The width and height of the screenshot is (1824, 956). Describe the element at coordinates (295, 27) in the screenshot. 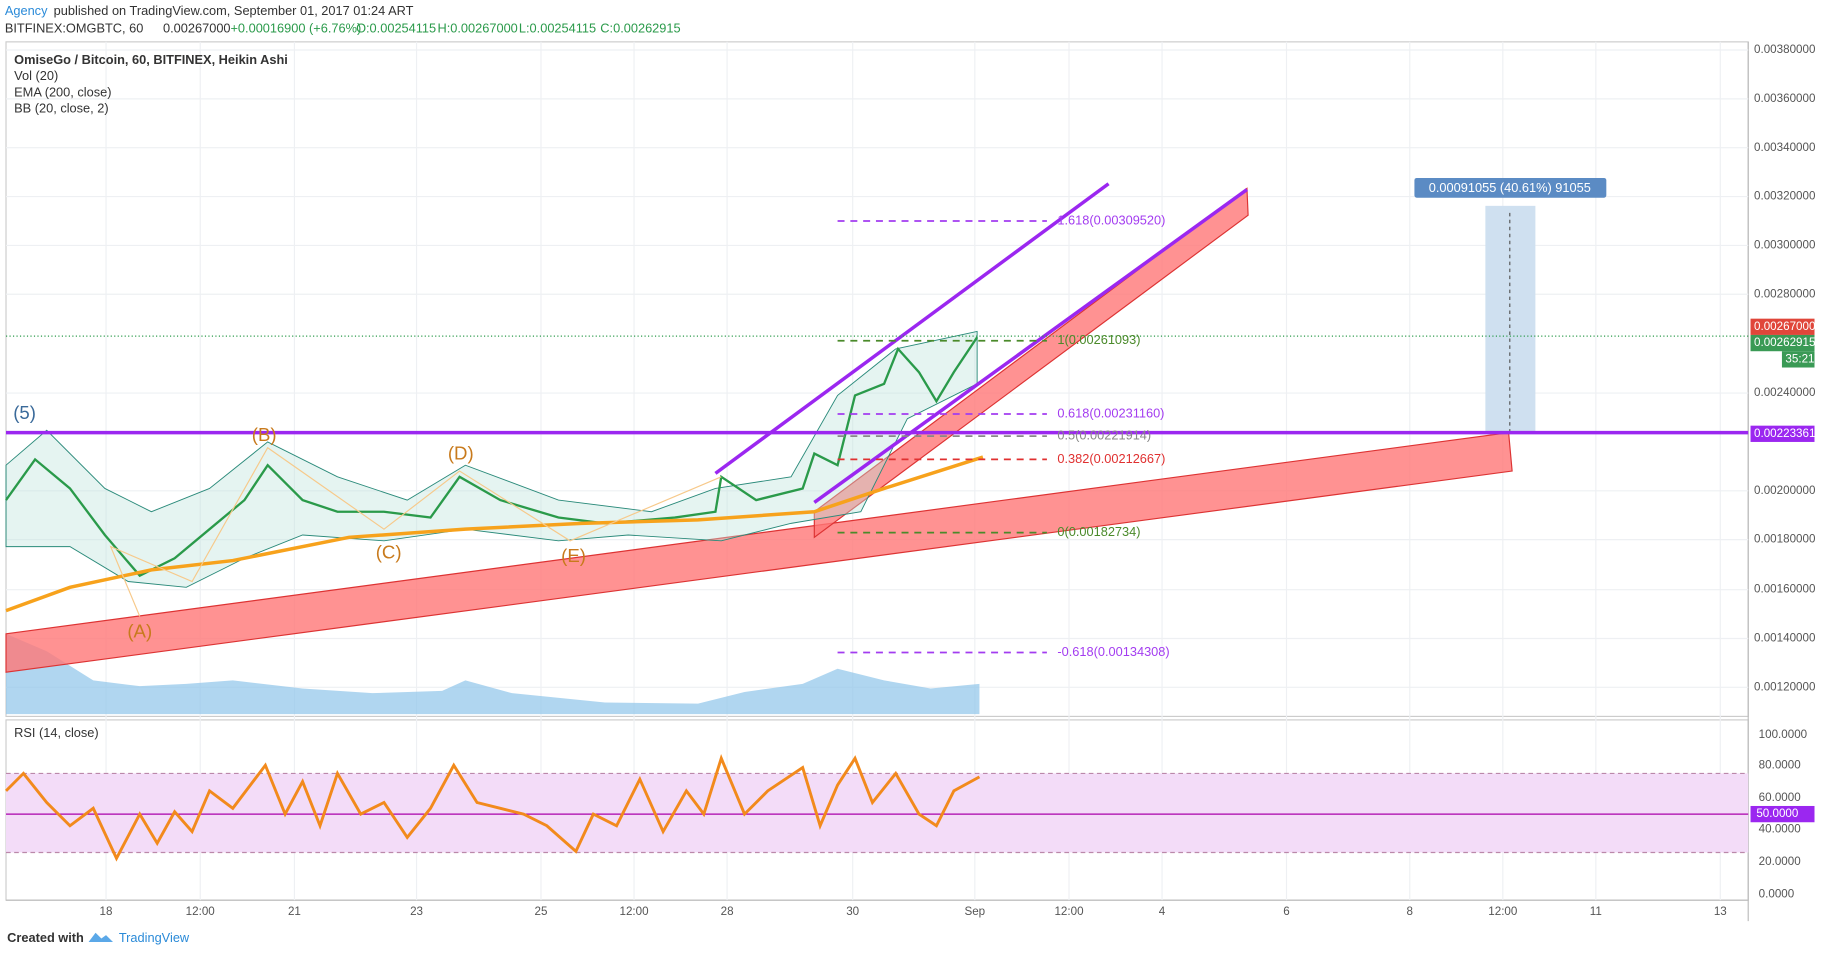

I see `change: +0.00016900 (+6.76%)` at that location.